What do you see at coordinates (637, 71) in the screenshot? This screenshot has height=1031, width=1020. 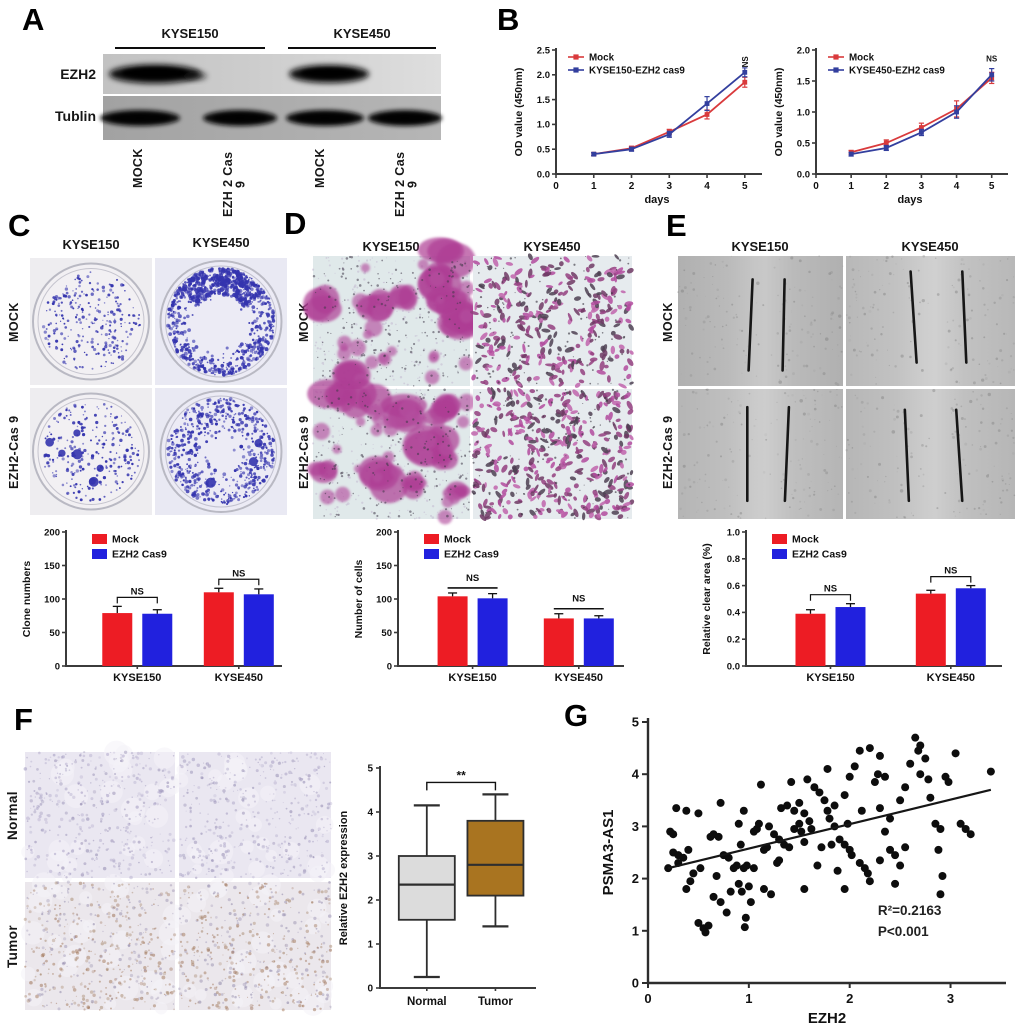 I see `svg-text: KYSE150-EZH2 cas9` at bounding box center [637, 71].